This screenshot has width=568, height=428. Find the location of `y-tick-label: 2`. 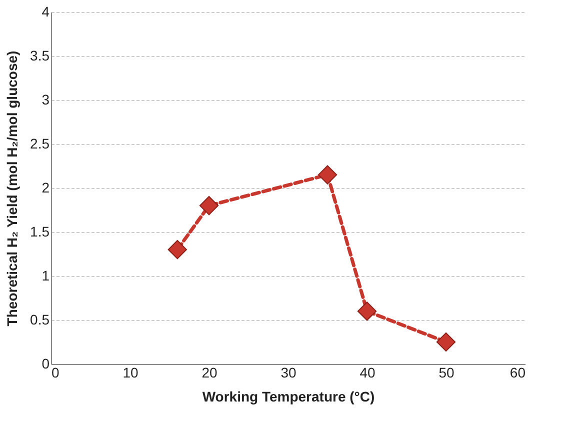

y-tick-label: 2 is located at coordinates (46, 188).